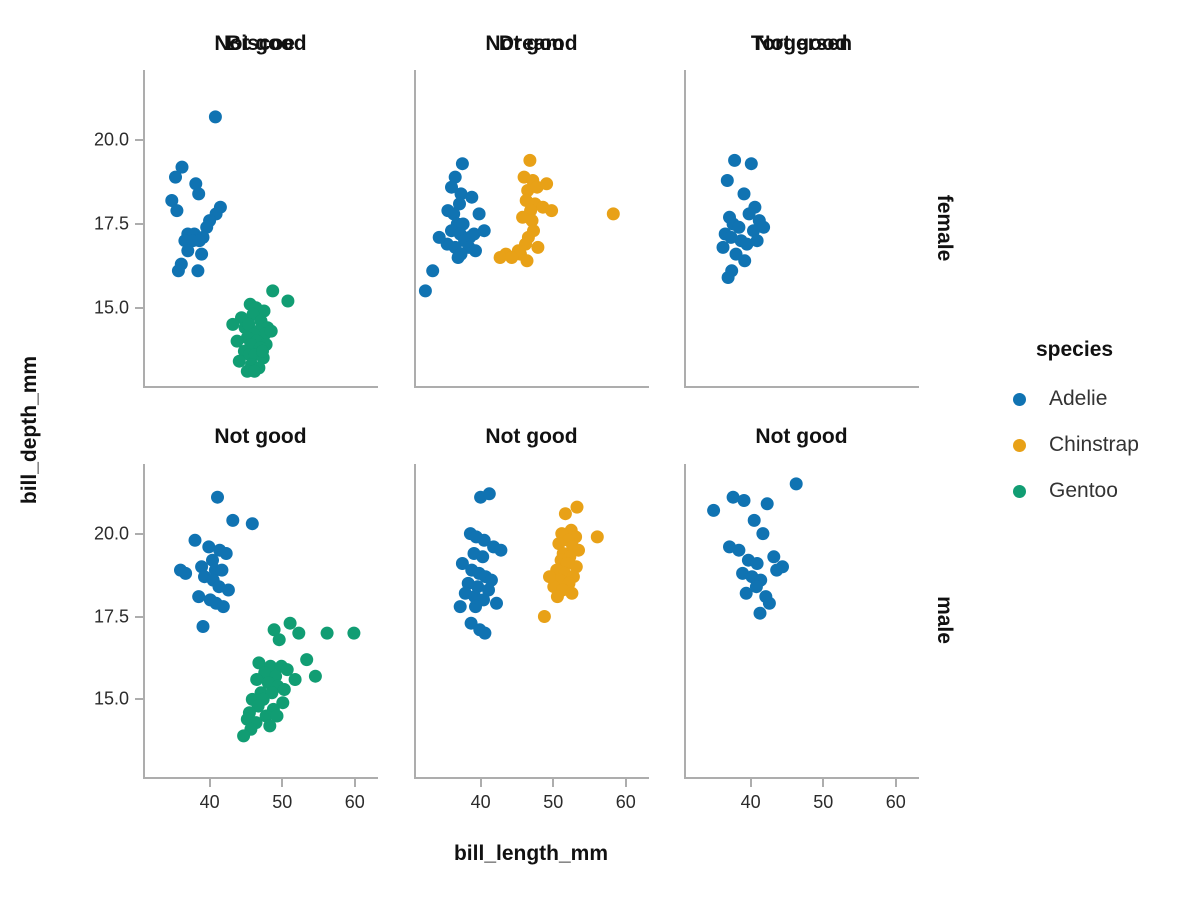 Image resolution: width=1200 pixels, height=900 pixels. What do you see at coordinates (531, 437) in the screenshot?
I see `facet-strip-dream-male: Not good` at bounding box center [531, 437].